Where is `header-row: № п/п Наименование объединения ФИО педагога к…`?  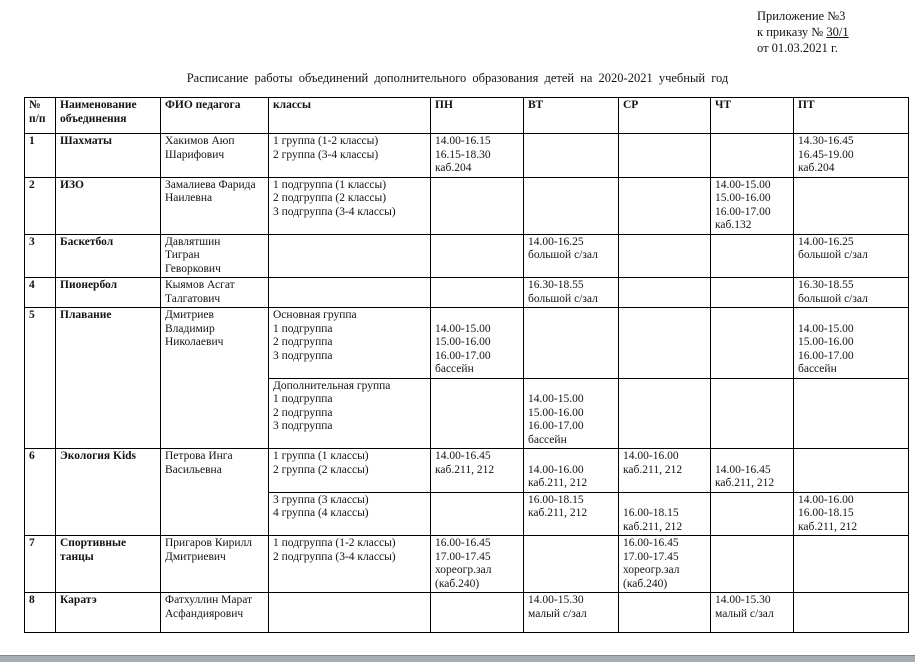
header-row: № п/п Наименование объединения ФИО педагога к… is located at coordinates (466, 115).